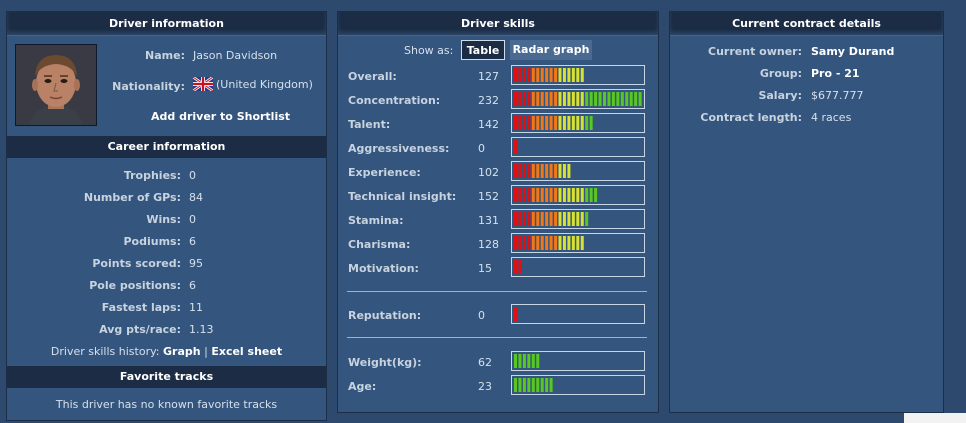  What do you see at coordinates (483, 50) in the screenshot?
I see `table-view-button: Table` at bounding box center [483, 50].